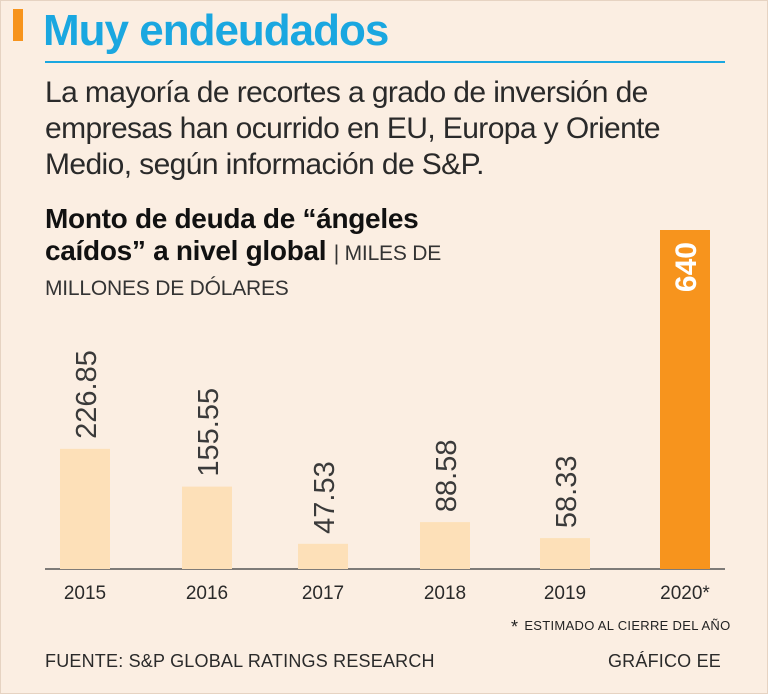 This screenshot has width=768, height=694. I want to click on source-note: FUENTE: S&P GLOBAL RATINGS RESEARCH, so click(240, 661).